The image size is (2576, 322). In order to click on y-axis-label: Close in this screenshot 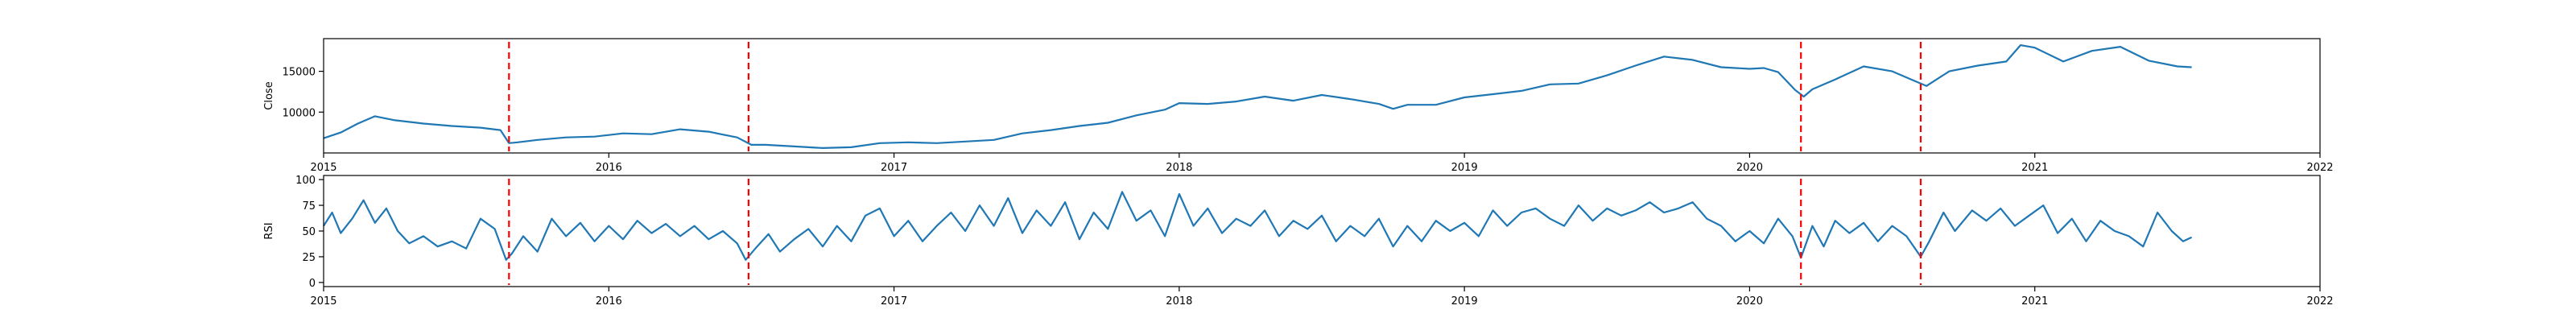, I will do `click(269, 95)`.